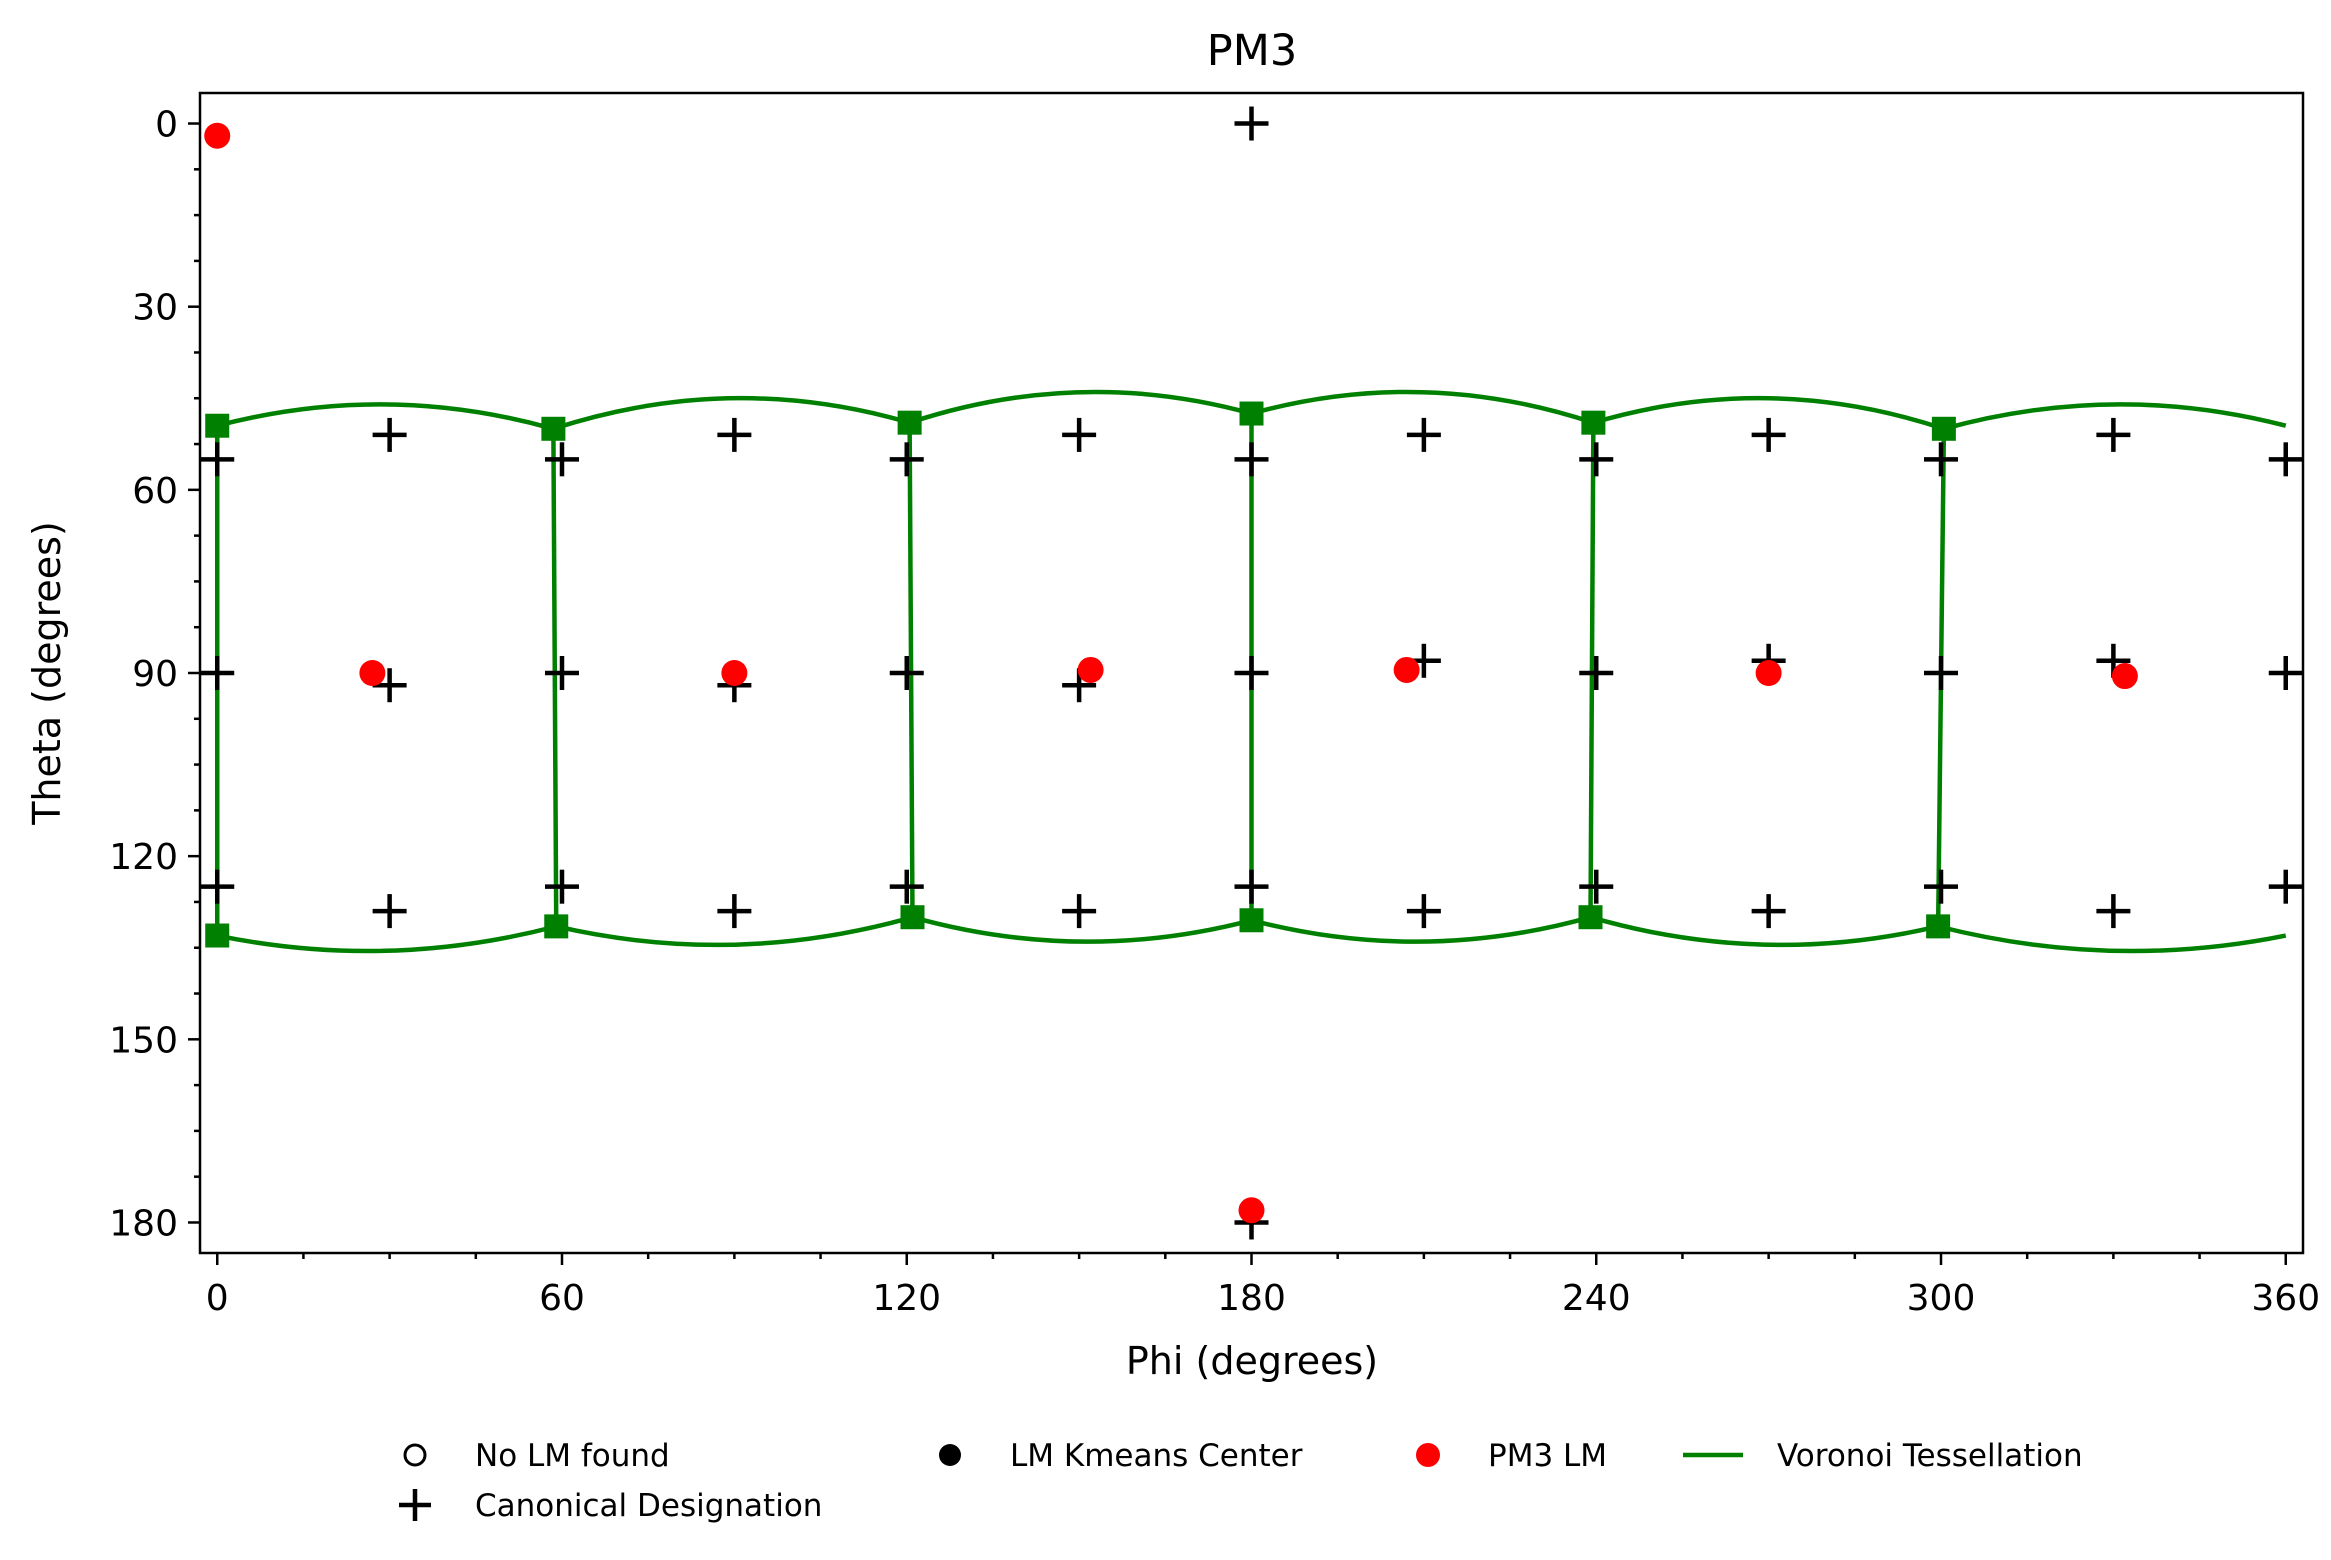  Describe the element at coordinates (47, 673) in the screenshot. I see `y-axis-title: Theta (degrees)` at that location.